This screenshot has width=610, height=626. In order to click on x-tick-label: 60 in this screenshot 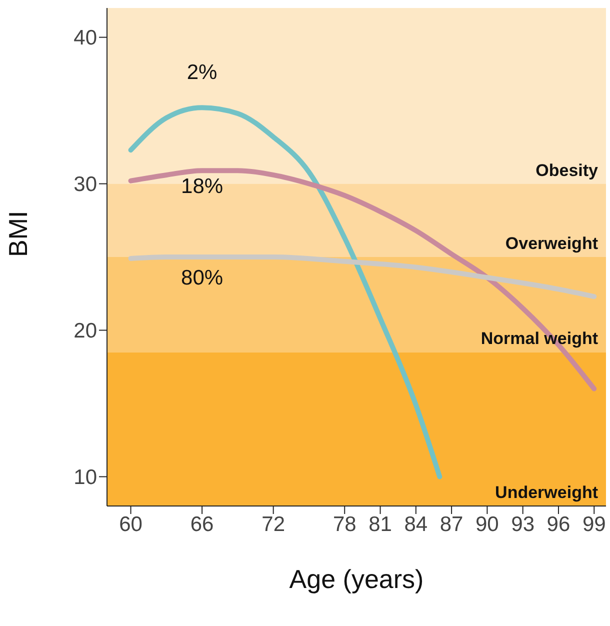, I will do `click(130, 524)`.